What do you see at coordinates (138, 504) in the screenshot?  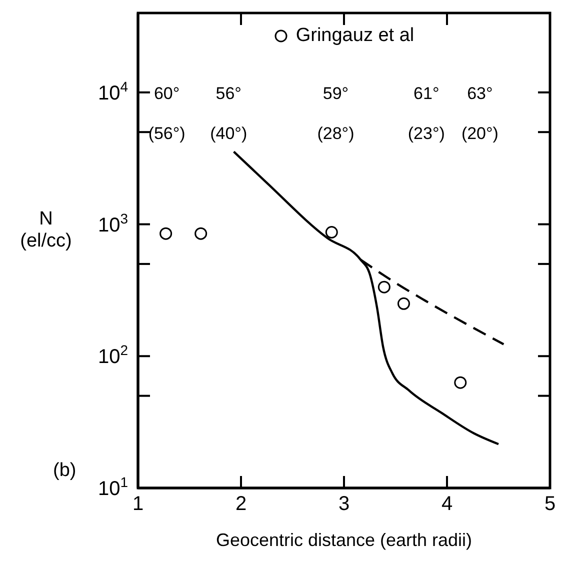 I see `x-tick-label: 1` at bounding box center [138, 504].